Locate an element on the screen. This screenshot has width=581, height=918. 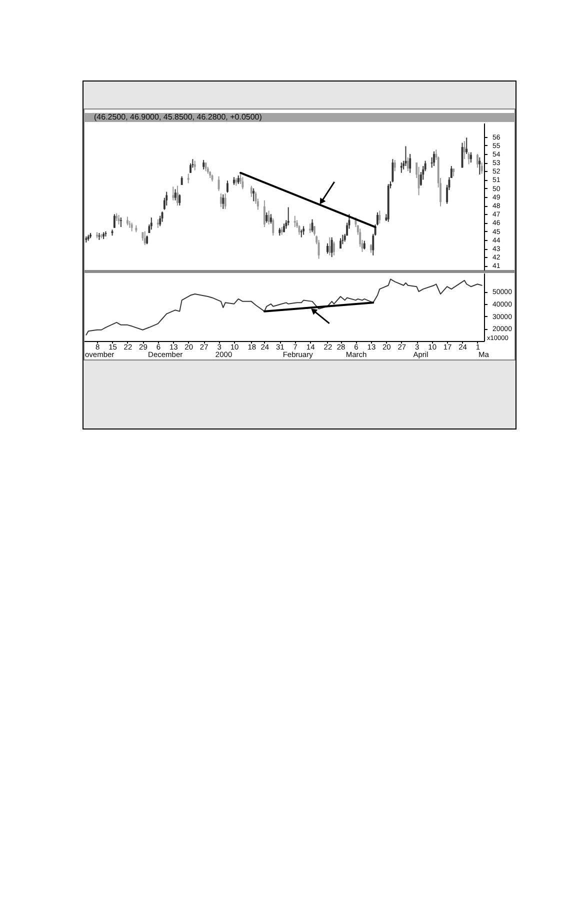
line-series is located at coordinates (284, 307).